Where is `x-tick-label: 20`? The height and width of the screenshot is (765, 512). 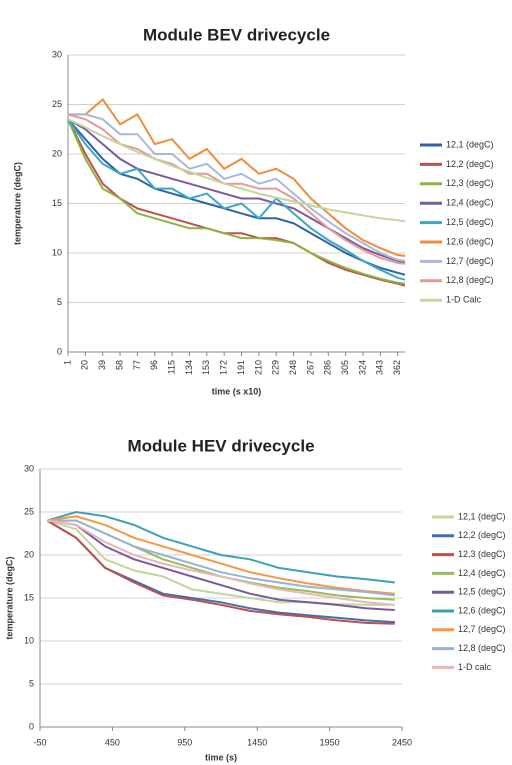
x-tick-label: 20 is located at coordinates (85, 365).